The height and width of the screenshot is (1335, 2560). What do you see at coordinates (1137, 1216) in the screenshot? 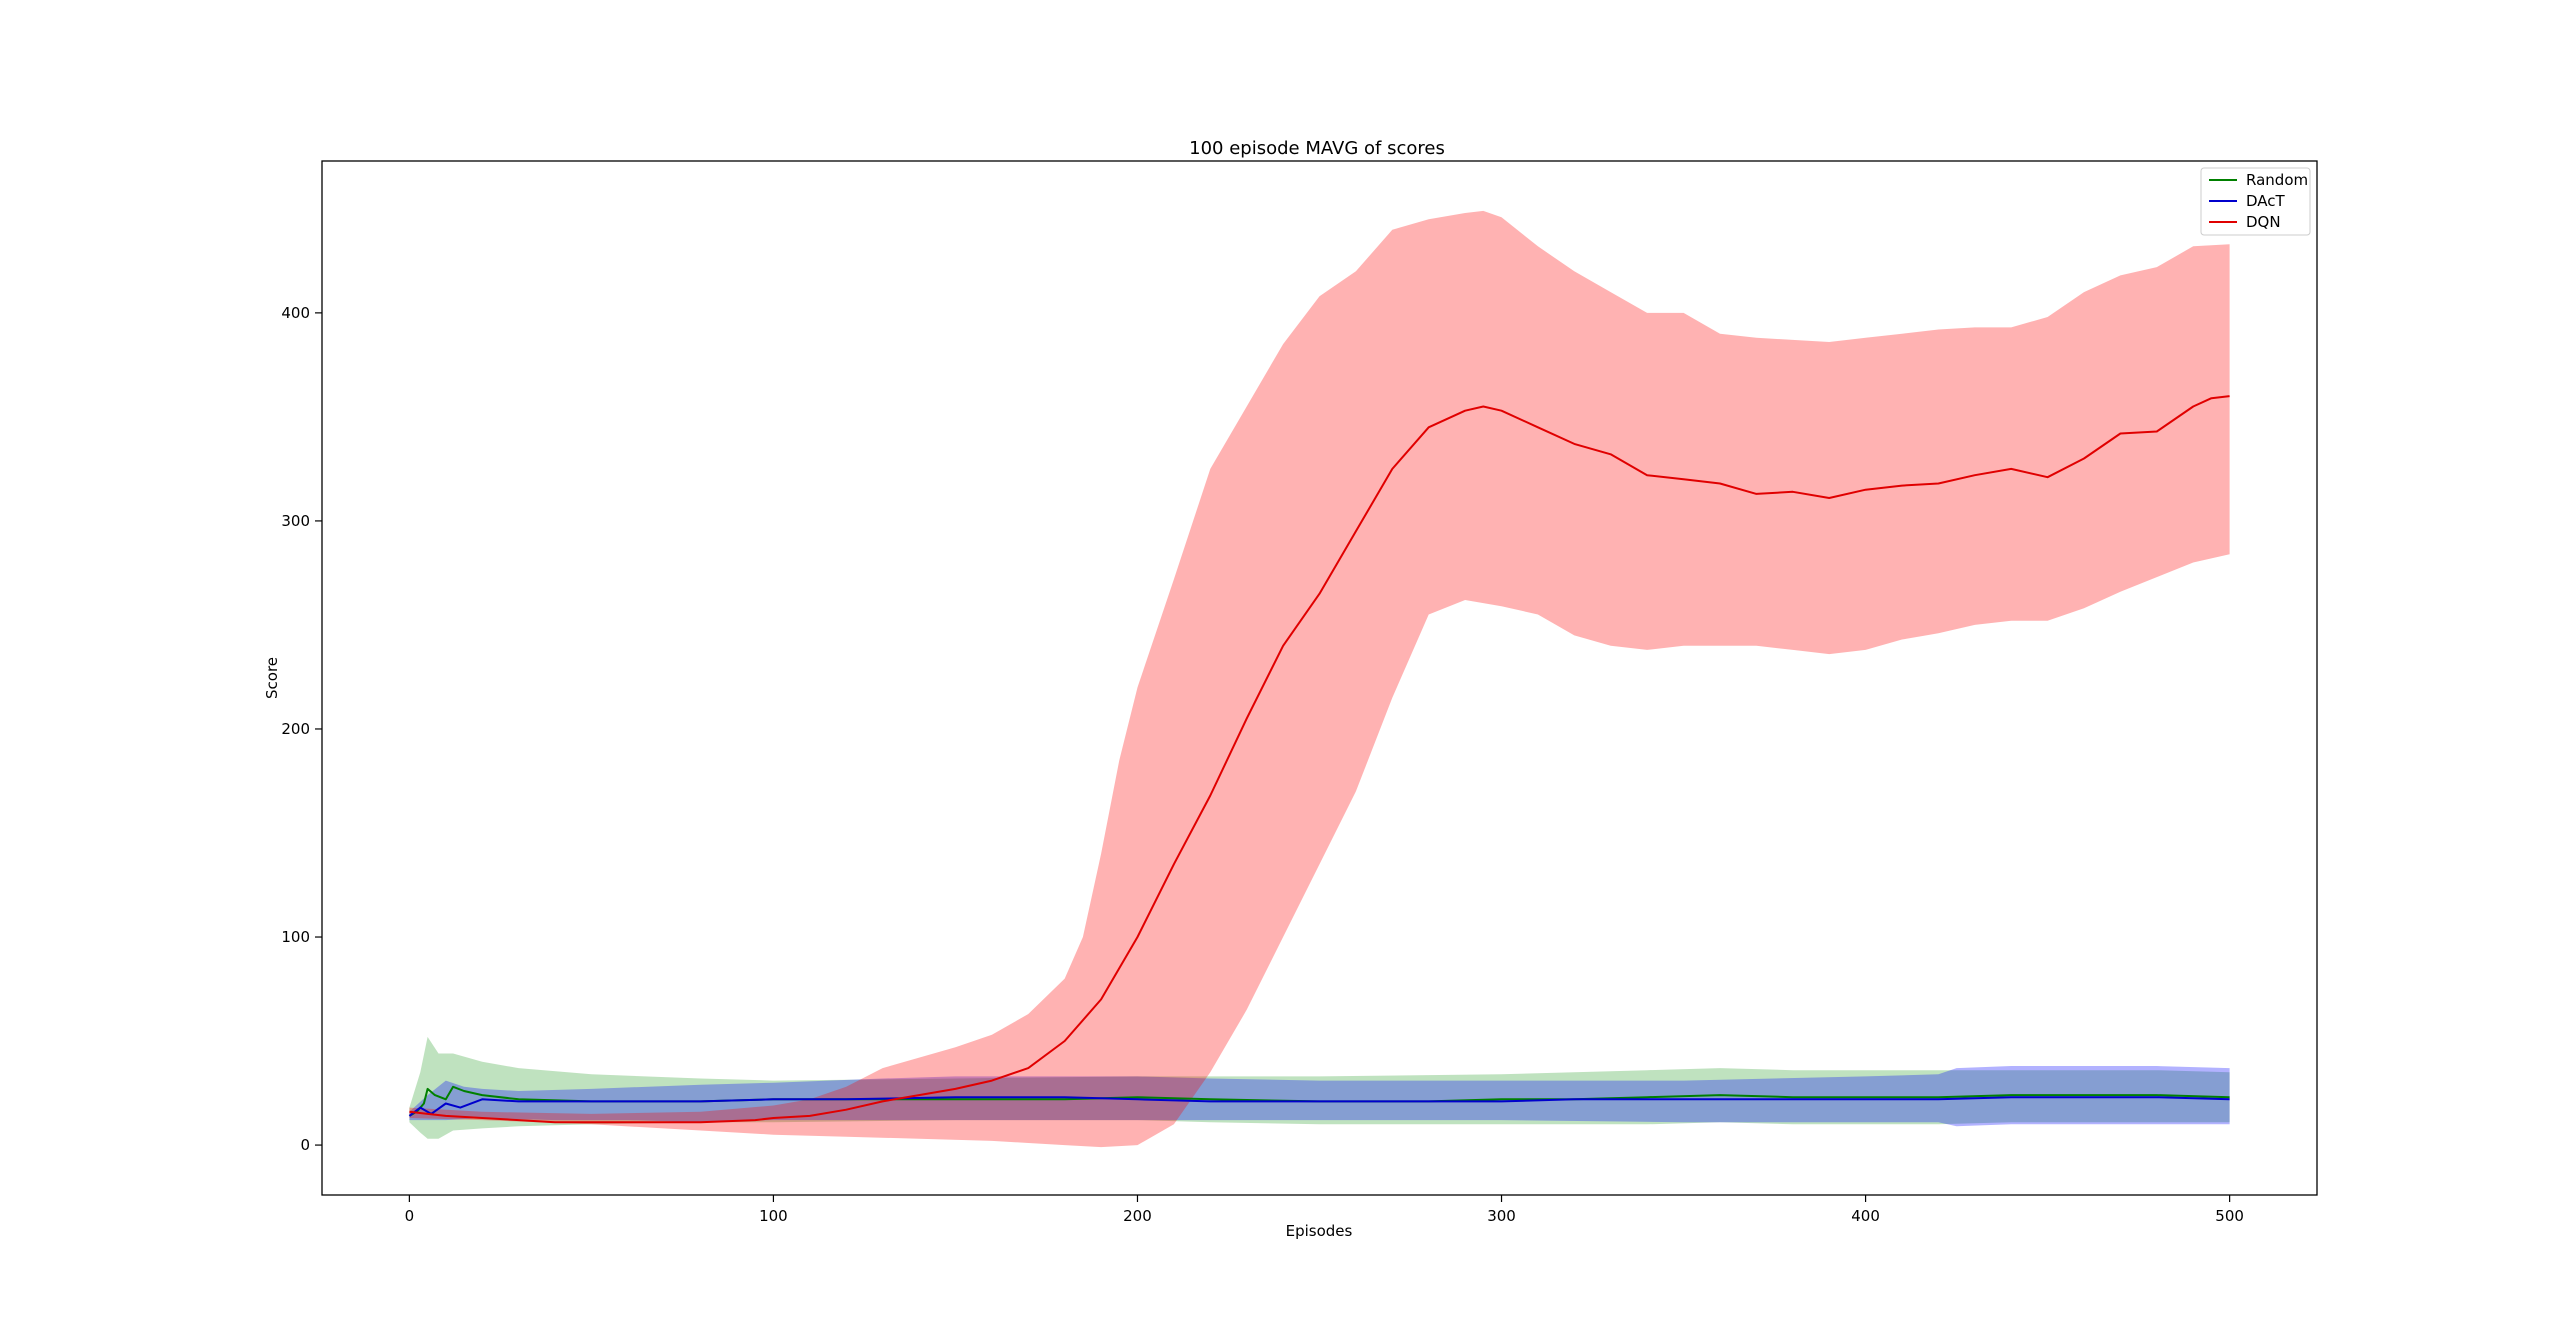
I see `x-tick-label: 200` at bounding box center [1137, 1216].